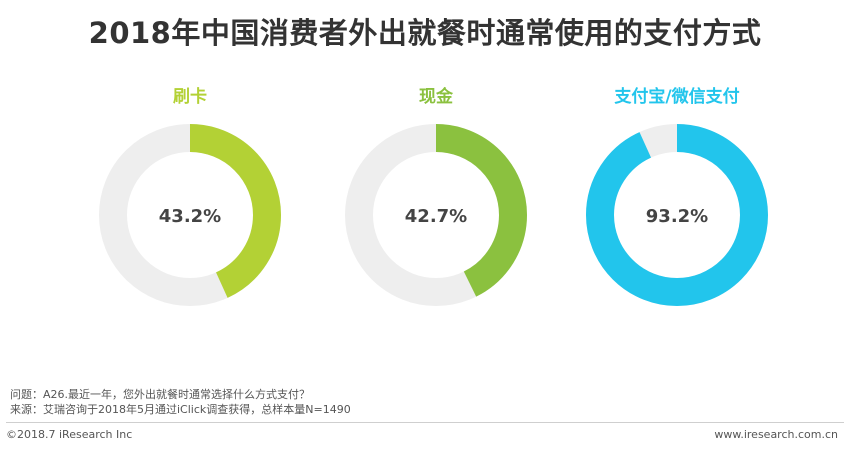  I want to click on chart-title: 2018年中国消费者外出就餐时通常使用的支付方式, so click(425, 33).